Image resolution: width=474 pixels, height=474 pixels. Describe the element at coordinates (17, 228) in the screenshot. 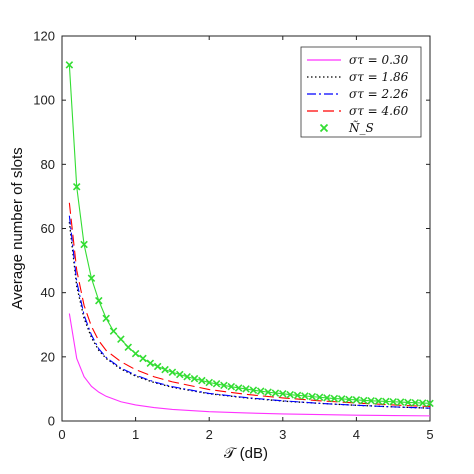

I see `y-axis-label: Average number of slots` at that location.